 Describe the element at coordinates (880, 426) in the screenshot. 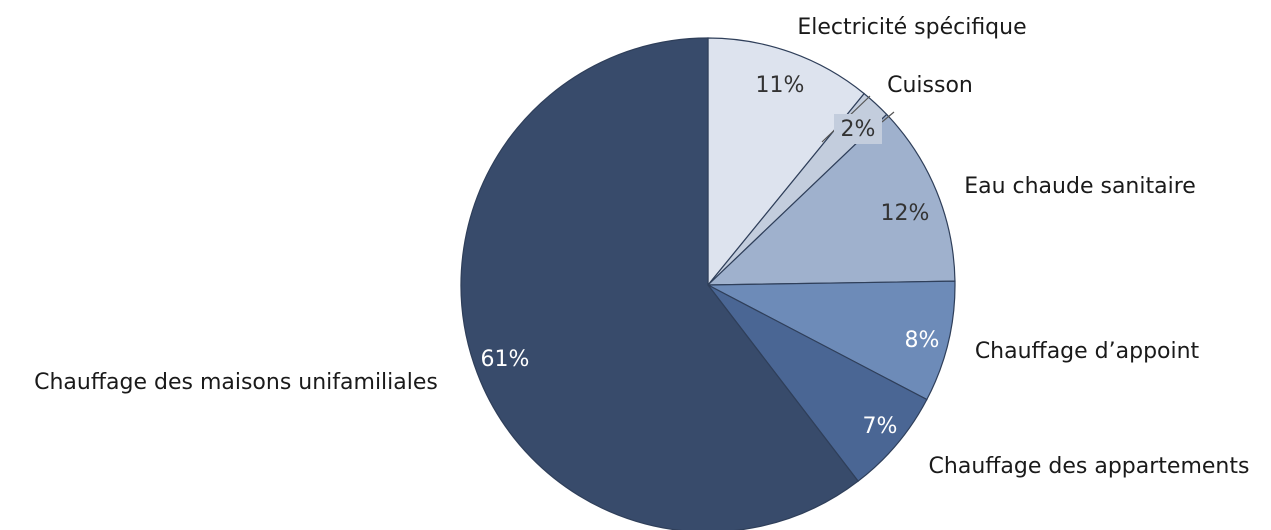

I see `value-label-chauffage-appartements: 7%` at that location.